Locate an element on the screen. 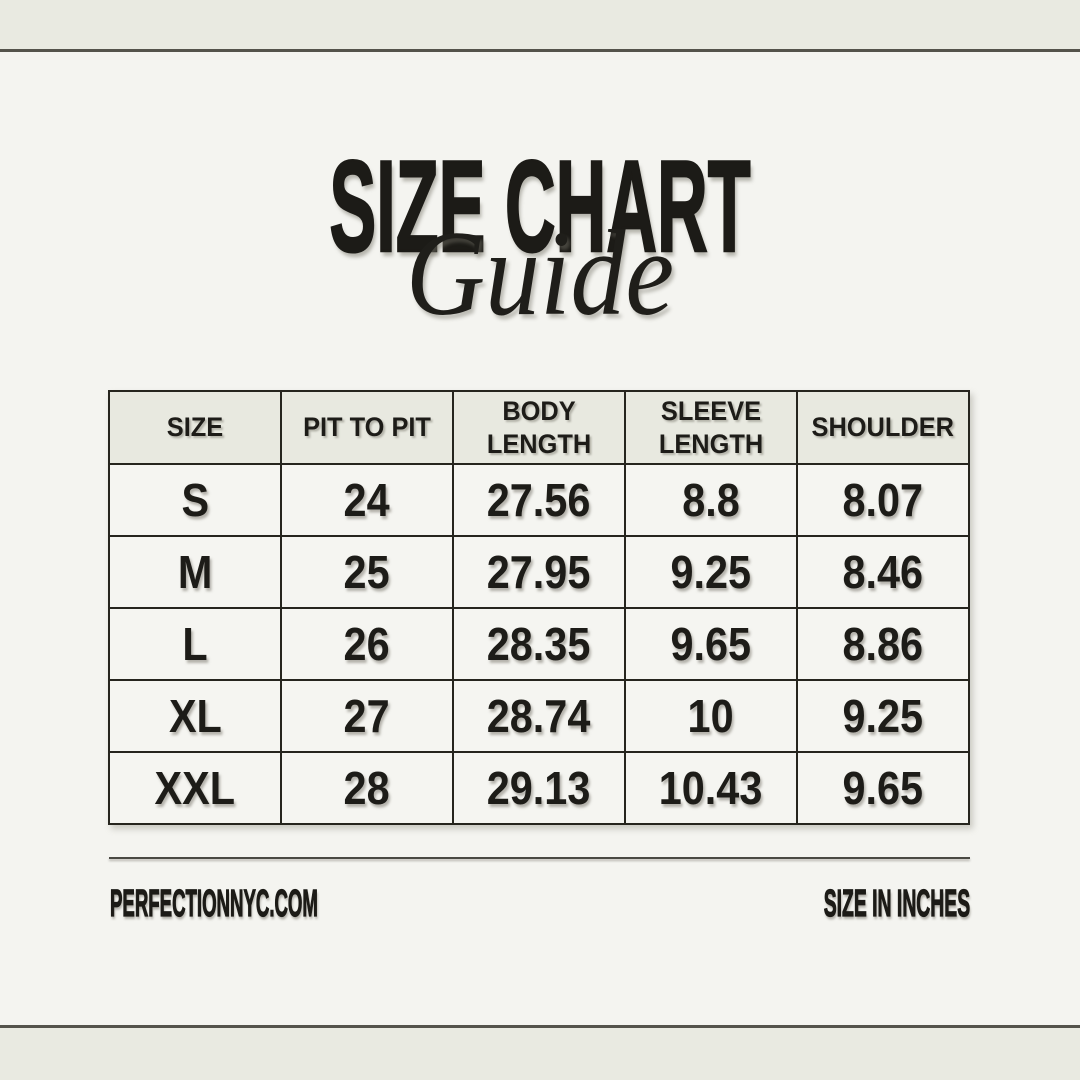 This screenshot has height=1080, width=1080. value-cell: 8.8 is located at coordinates (711, 500).